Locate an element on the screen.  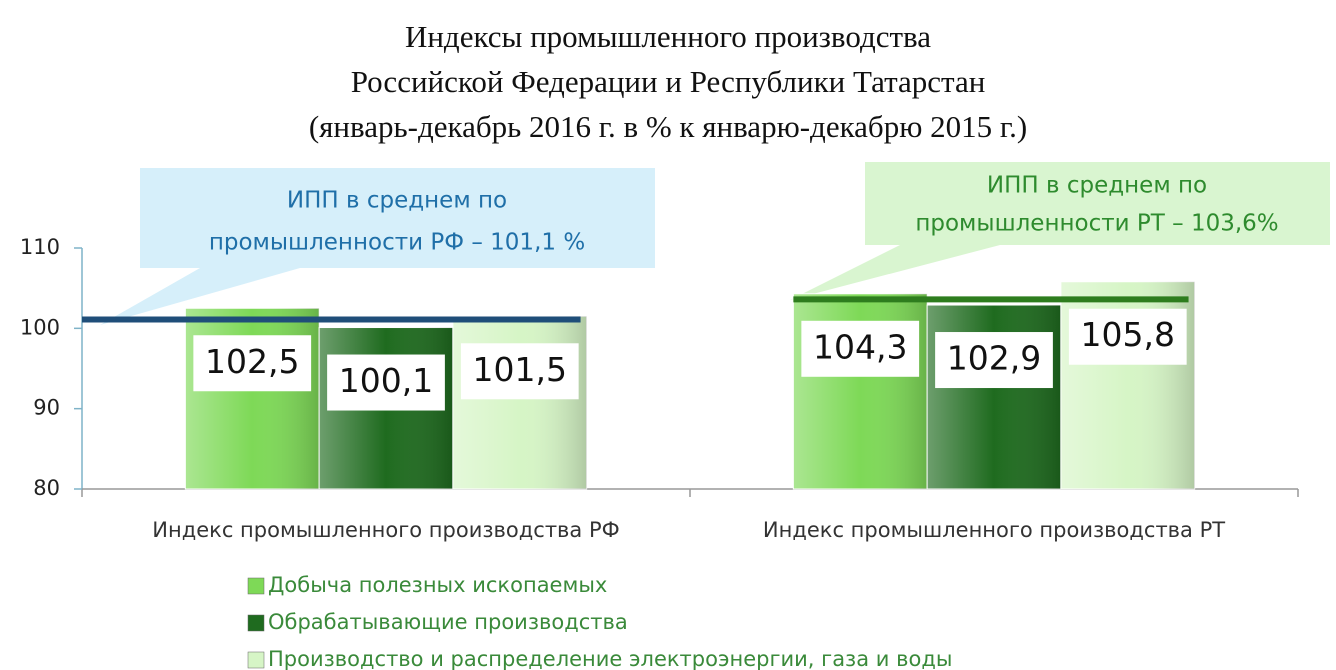
y-tick-label: 110 is located at coordinates (40, 247).